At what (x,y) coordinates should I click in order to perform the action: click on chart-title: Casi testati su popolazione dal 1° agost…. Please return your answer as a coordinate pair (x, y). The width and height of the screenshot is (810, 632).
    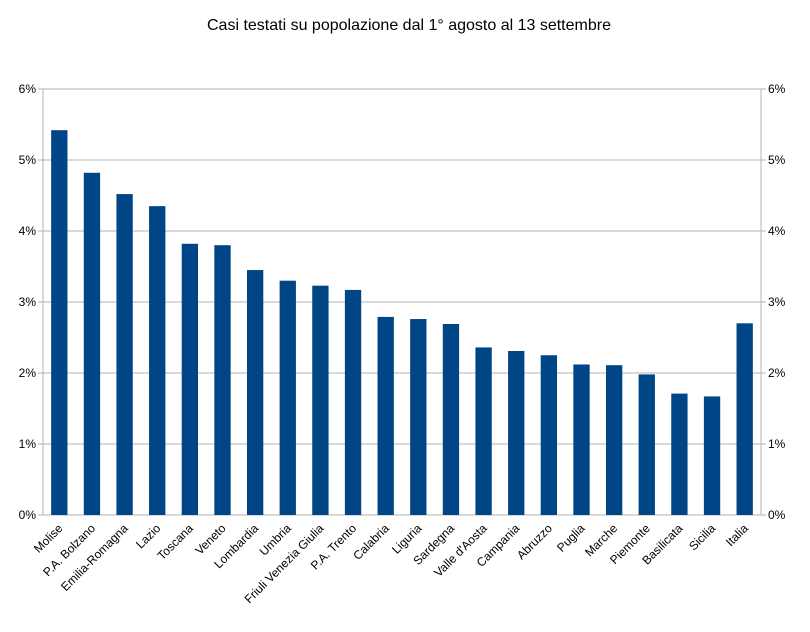
    Looking at the image, I should click on (409, 25).